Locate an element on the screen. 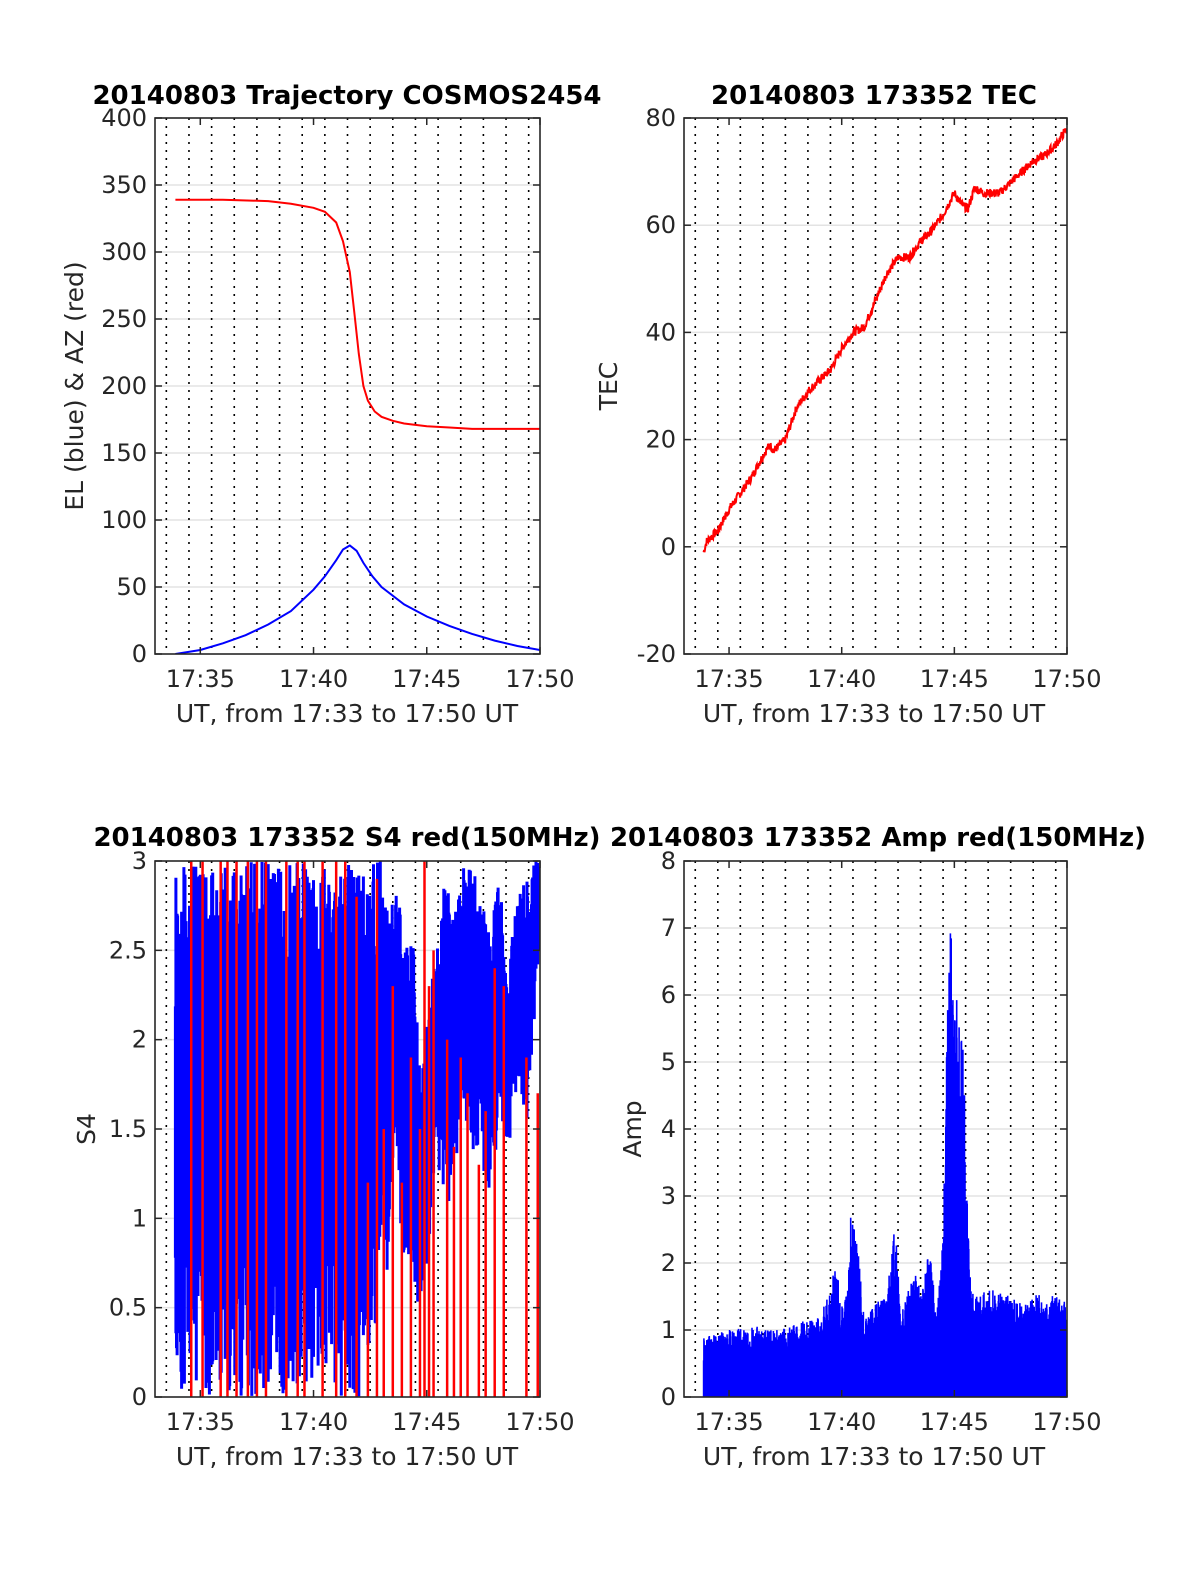 Image resolution: width=1200 pixels, height=1575 pixels. s4-ytick-label: 0 is located at coordinates (139, 1397).